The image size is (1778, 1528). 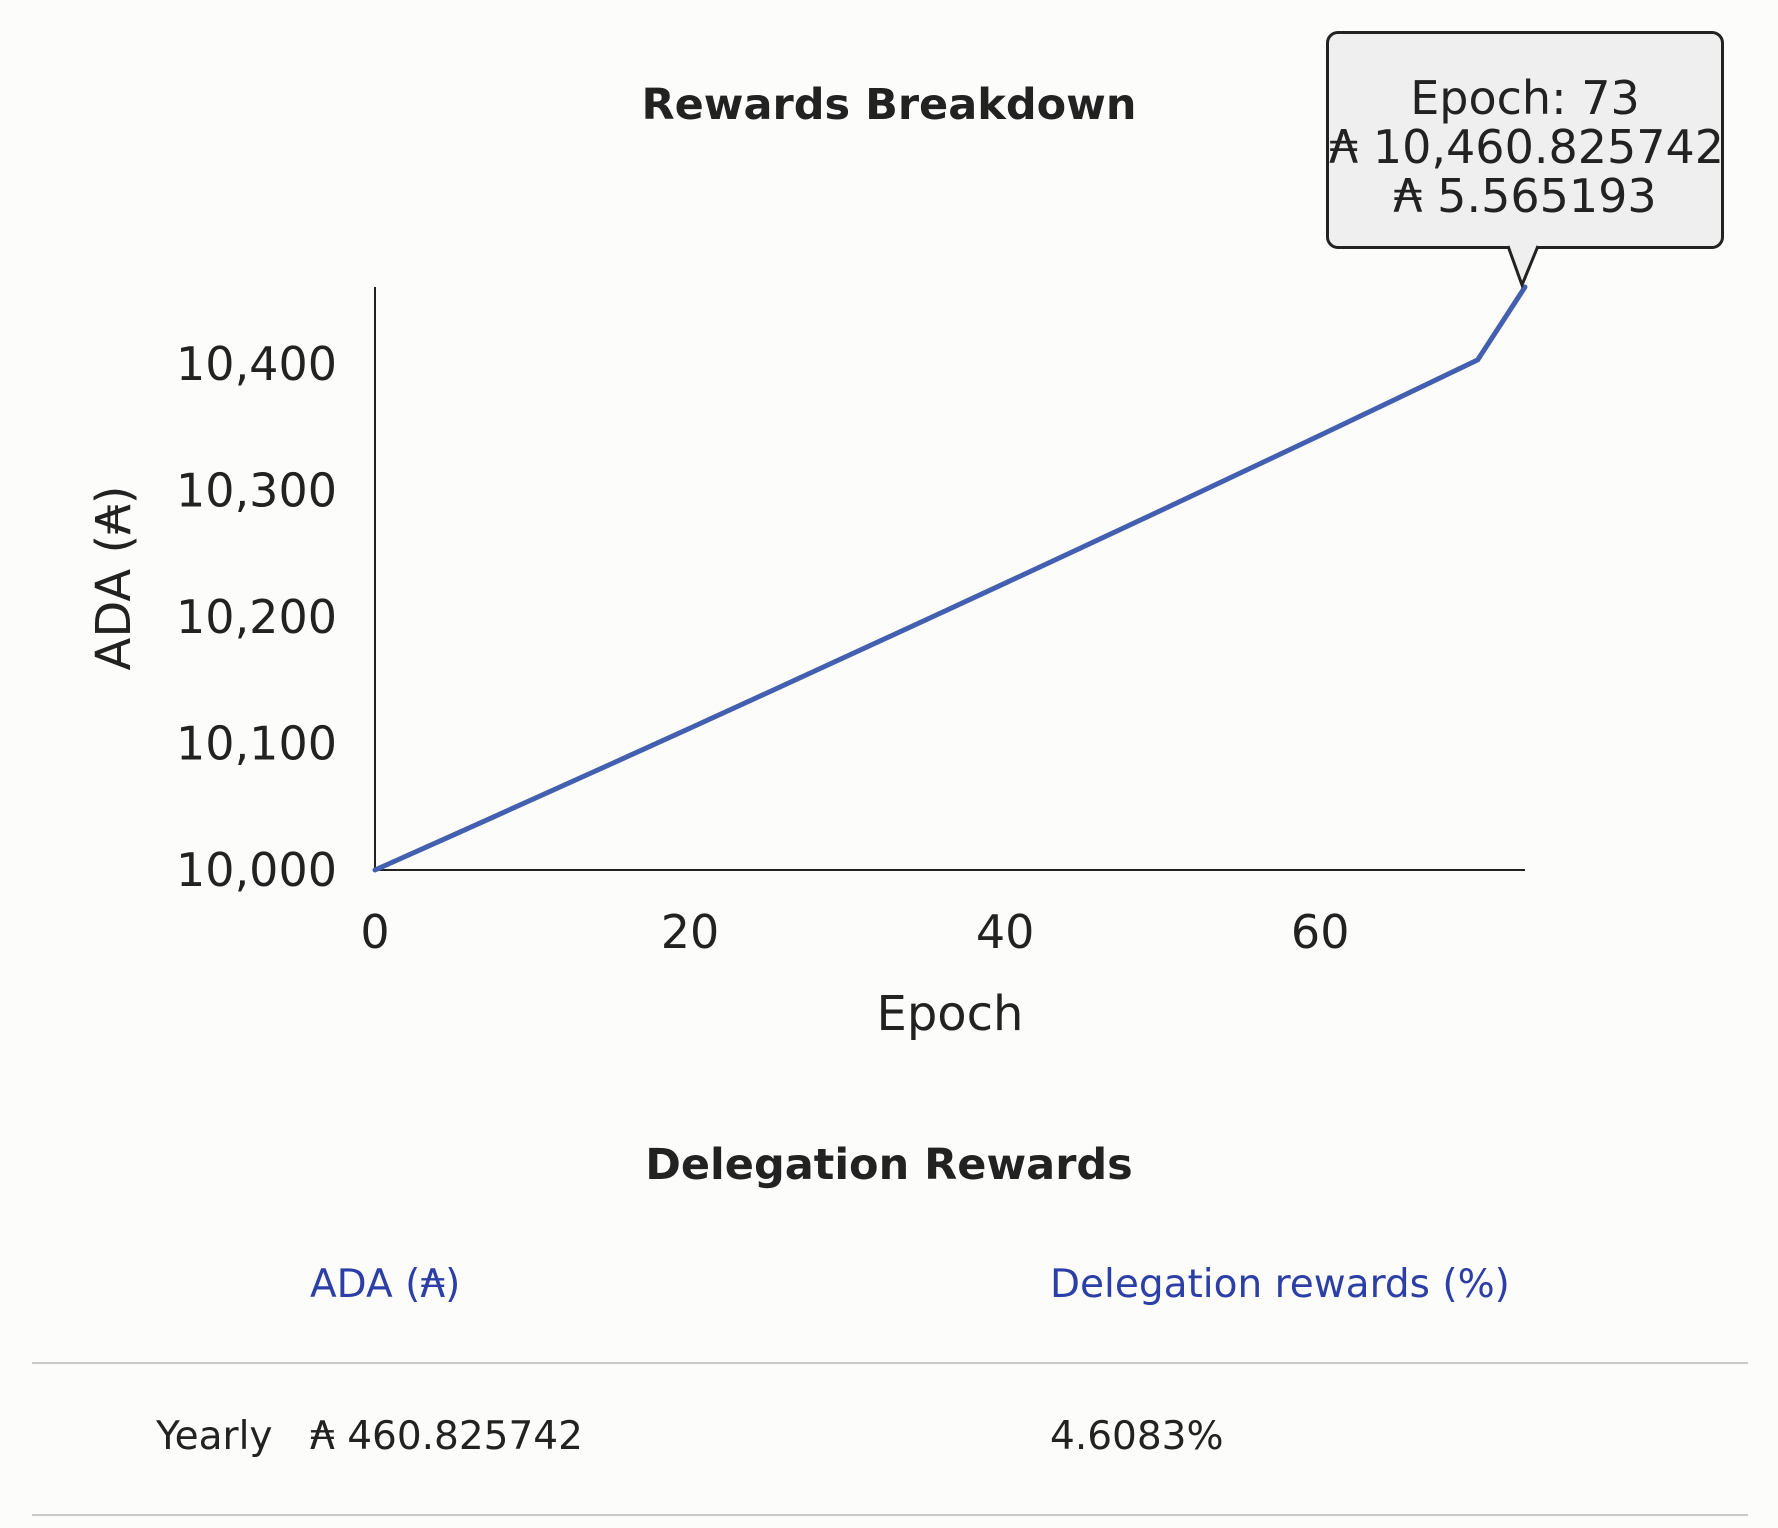 I want to click on y-tick-label: 10,400, so click(x=256, y=364).